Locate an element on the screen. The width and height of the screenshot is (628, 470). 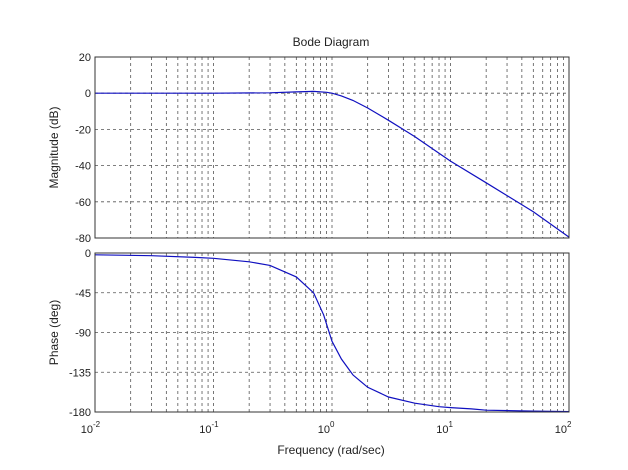
y-tick-label: -20 is located at coordinates (83, 130).